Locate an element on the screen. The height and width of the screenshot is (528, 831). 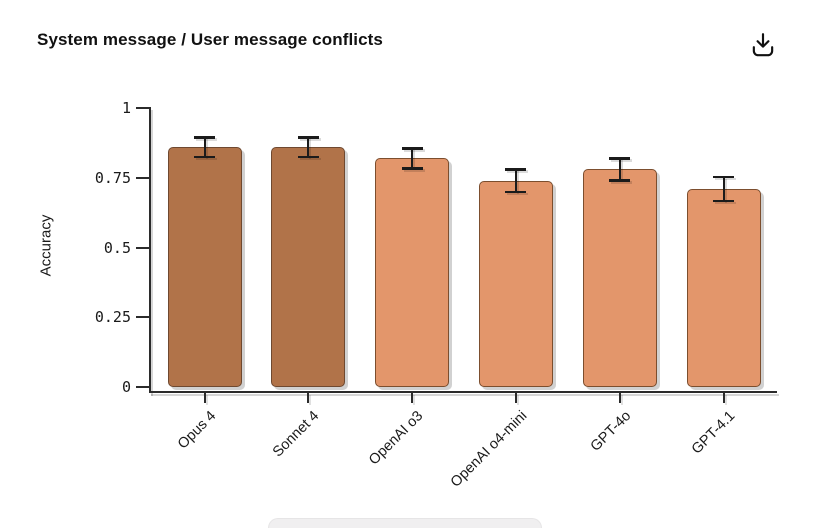
y-tick-label-0-25: 0.25 is located at coordinates (112, 317).